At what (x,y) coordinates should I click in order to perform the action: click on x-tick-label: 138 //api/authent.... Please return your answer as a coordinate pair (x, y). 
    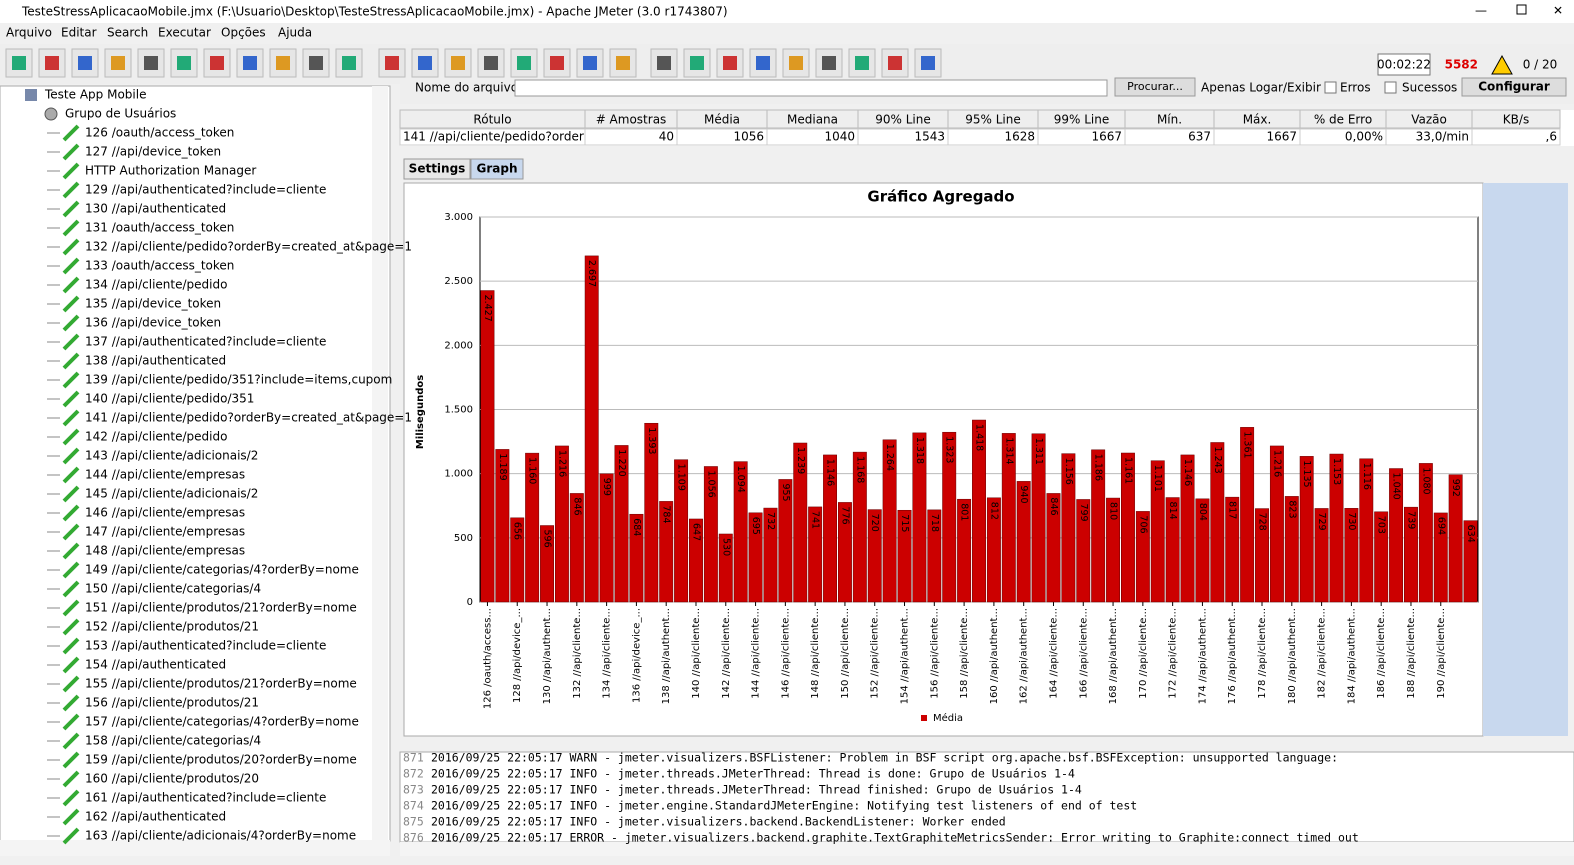
    Looking at the image, I should click on (666, 656).